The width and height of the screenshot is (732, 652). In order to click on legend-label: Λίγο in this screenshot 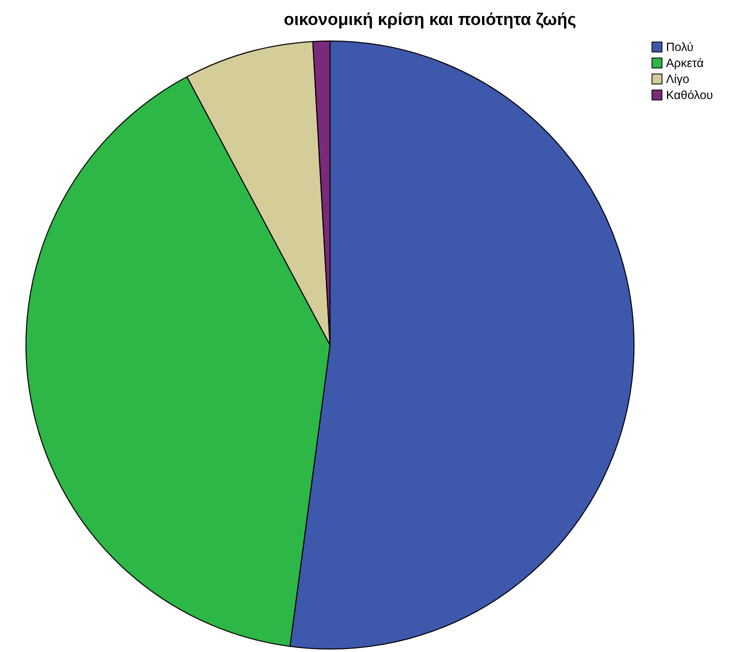, I will do `click(678, 79)`.